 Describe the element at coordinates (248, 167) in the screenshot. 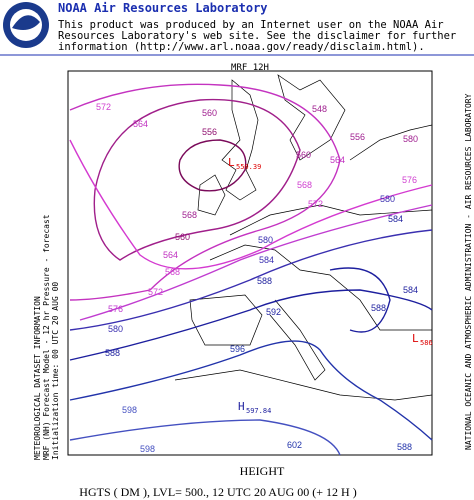

I see `low-value: 550.39` at that location.